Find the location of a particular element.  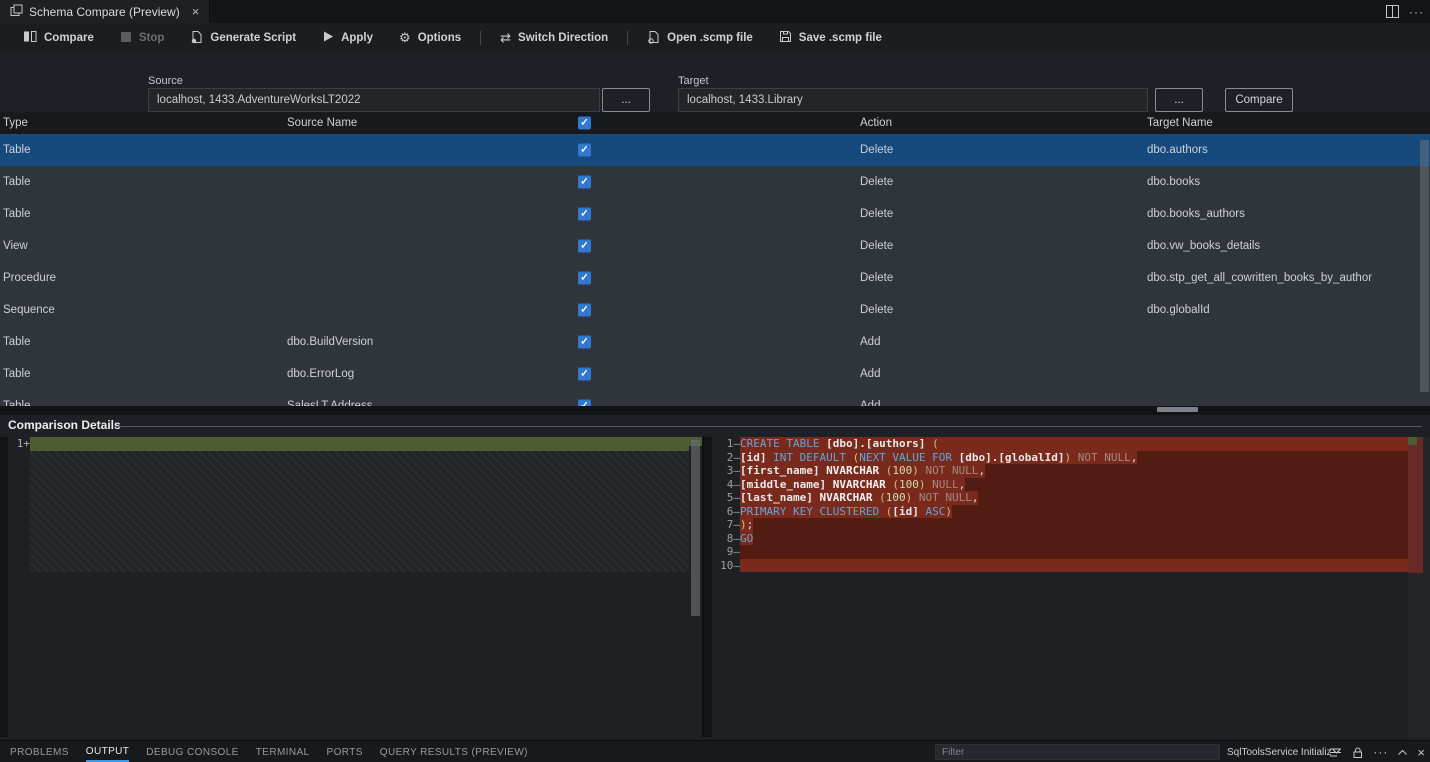

tab-title: Schema Compare (Preview) is located at coordinates (104, 11).